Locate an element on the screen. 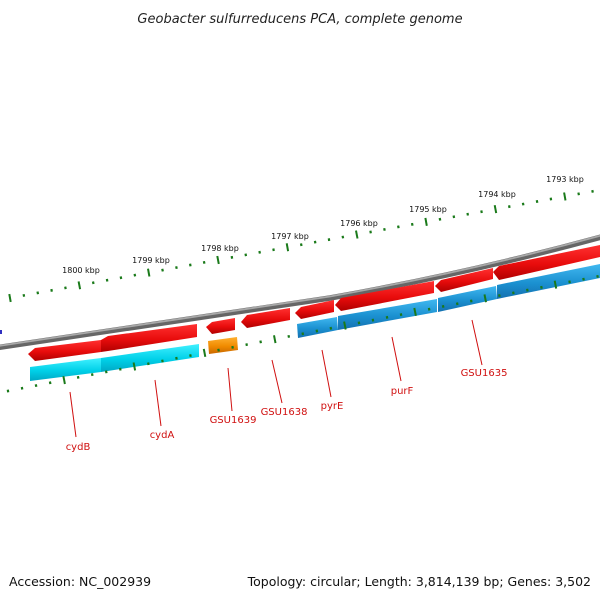 The width and height of the screenshot is (600, 600). gene-label-leaders is located at coordinates (276, 378).